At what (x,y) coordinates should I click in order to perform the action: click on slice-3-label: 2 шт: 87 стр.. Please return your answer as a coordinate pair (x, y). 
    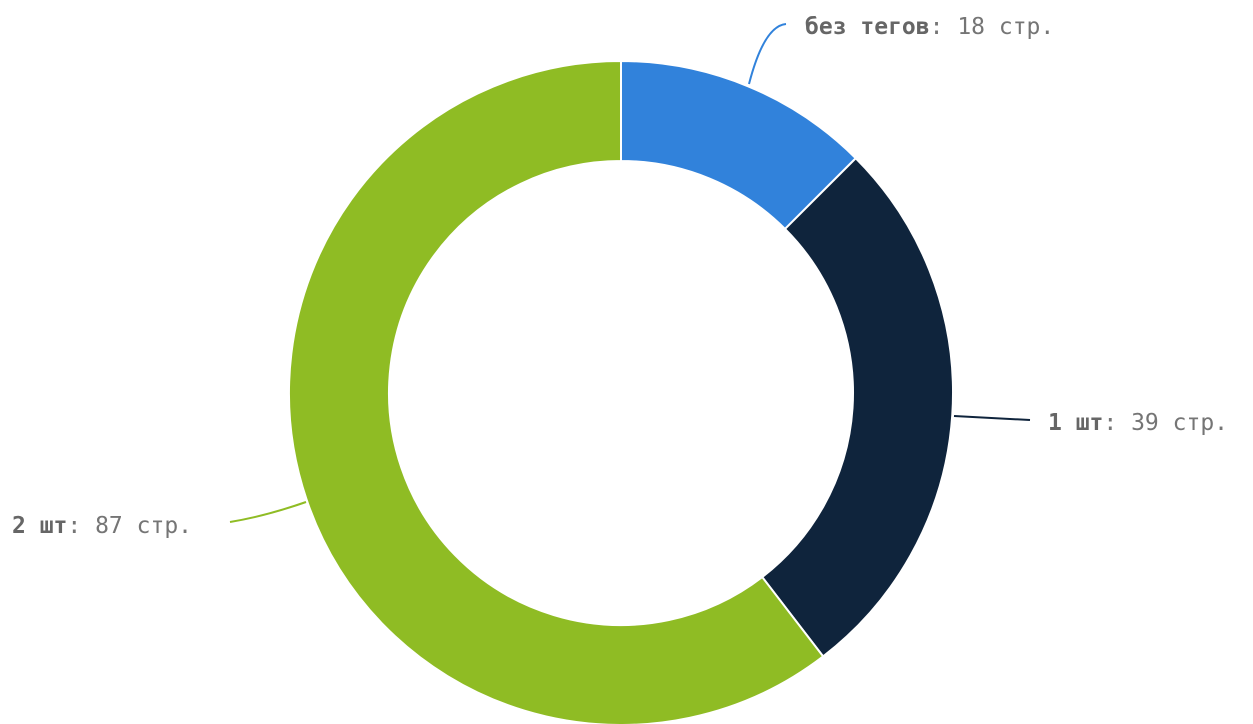
    Looking at the image, I should click on (102, 526).